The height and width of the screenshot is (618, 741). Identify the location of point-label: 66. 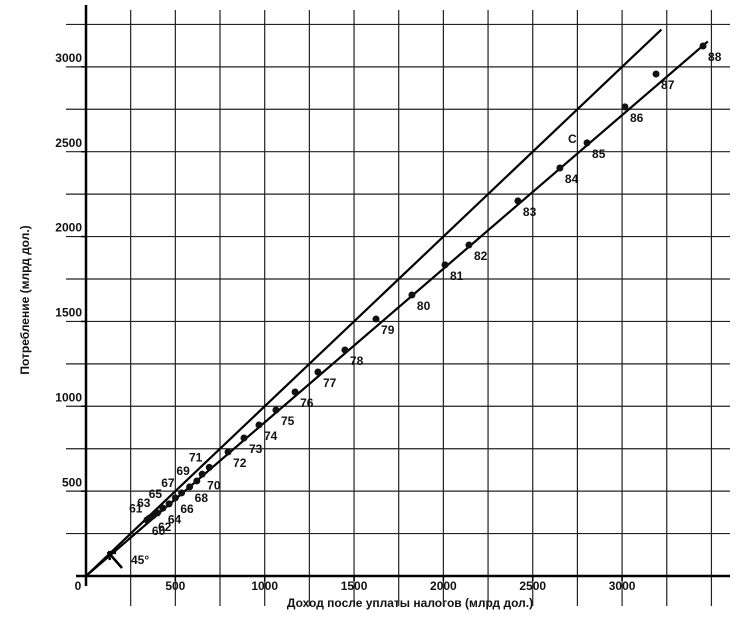
(187, 509).